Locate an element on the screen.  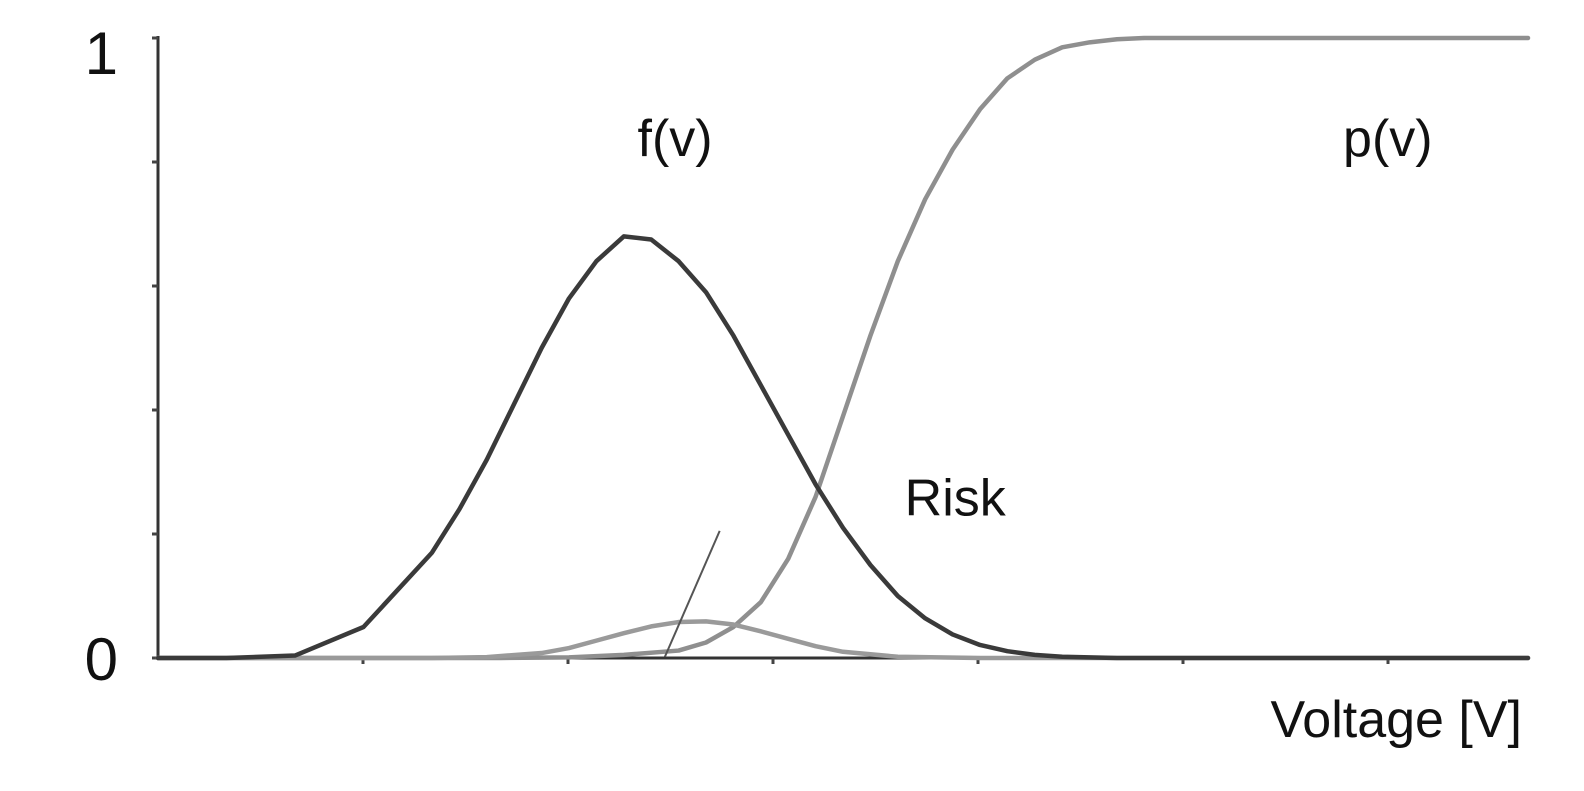
series-line-risk is located at coordinates (843, 640).